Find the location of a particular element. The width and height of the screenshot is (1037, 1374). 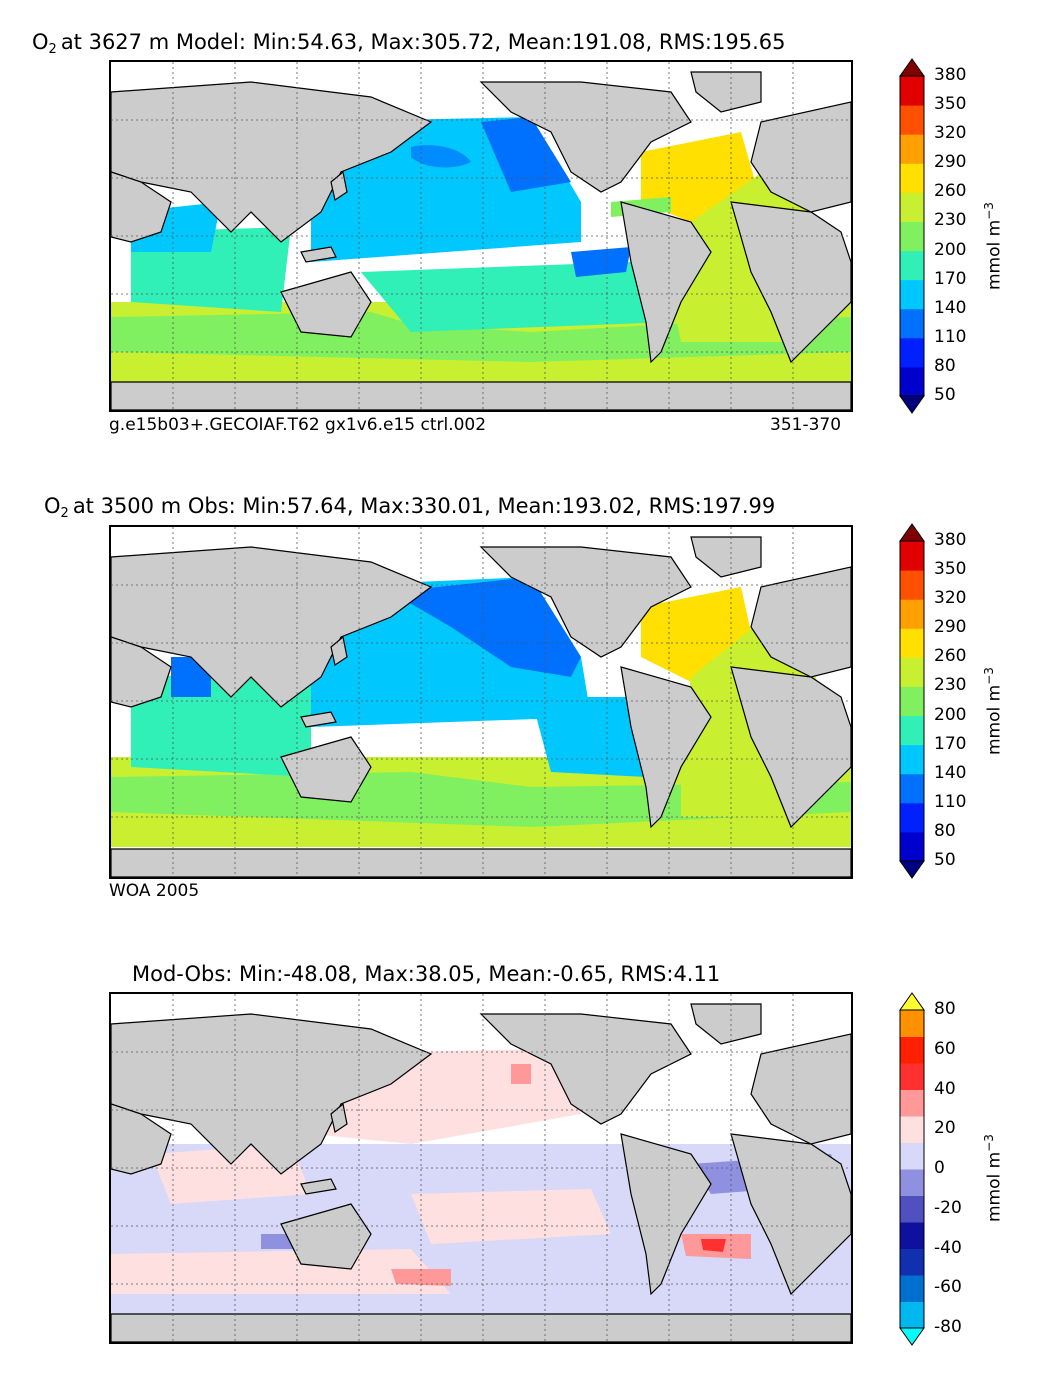

colorbar-tick-label: -40 is located at coordinates (948, 1247).